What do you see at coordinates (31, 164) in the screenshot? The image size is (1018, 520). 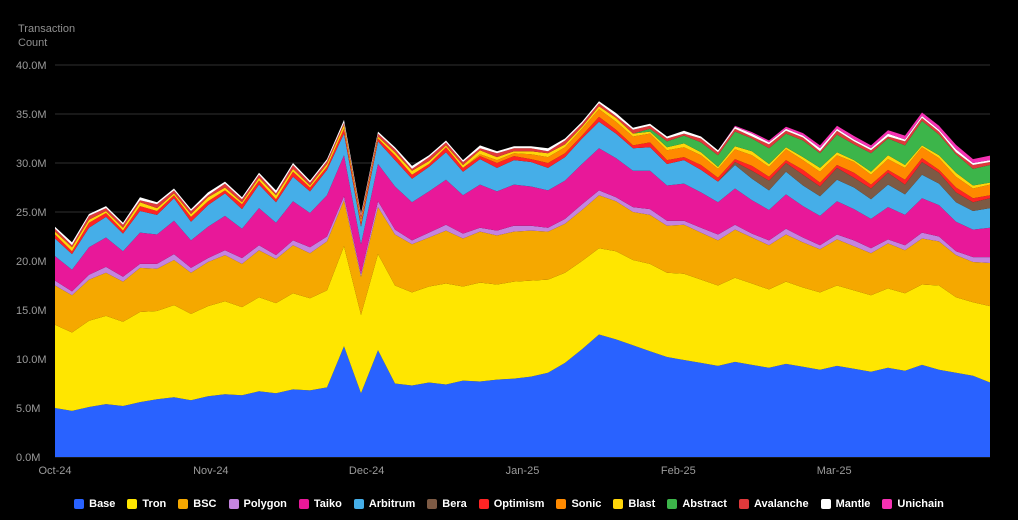 I see `y-tick-label: 30.0M` at bounding box center [31, 164].